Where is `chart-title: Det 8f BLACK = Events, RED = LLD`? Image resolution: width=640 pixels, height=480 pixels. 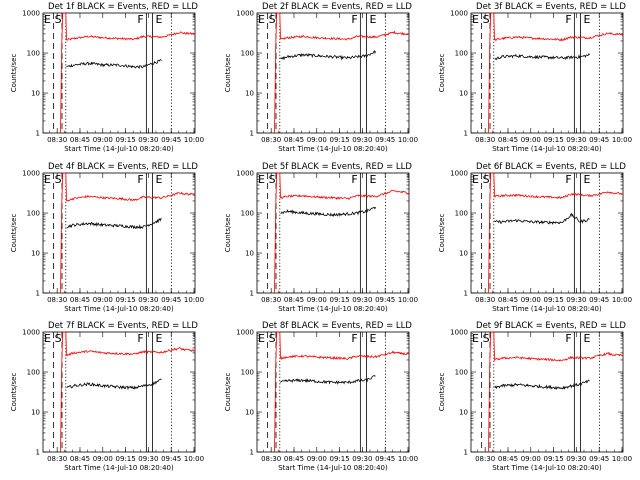
chart-title: Det 8f BLACK = Events, RED = LLD is located at coordinates (337, 326).